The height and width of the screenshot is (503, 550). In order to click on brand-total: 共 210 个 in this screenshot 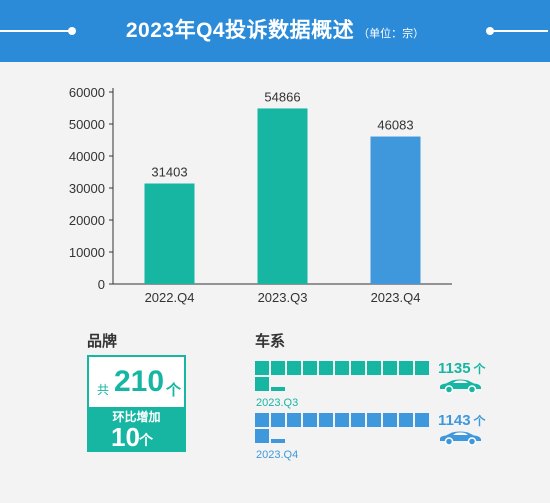, I will do `click(136, 382)`.